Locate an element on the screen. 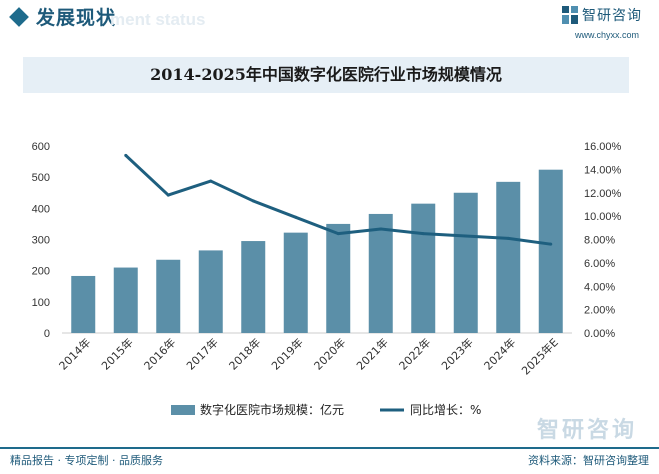  x-tick-label: 2022年 is located at coordinates (414, 353).